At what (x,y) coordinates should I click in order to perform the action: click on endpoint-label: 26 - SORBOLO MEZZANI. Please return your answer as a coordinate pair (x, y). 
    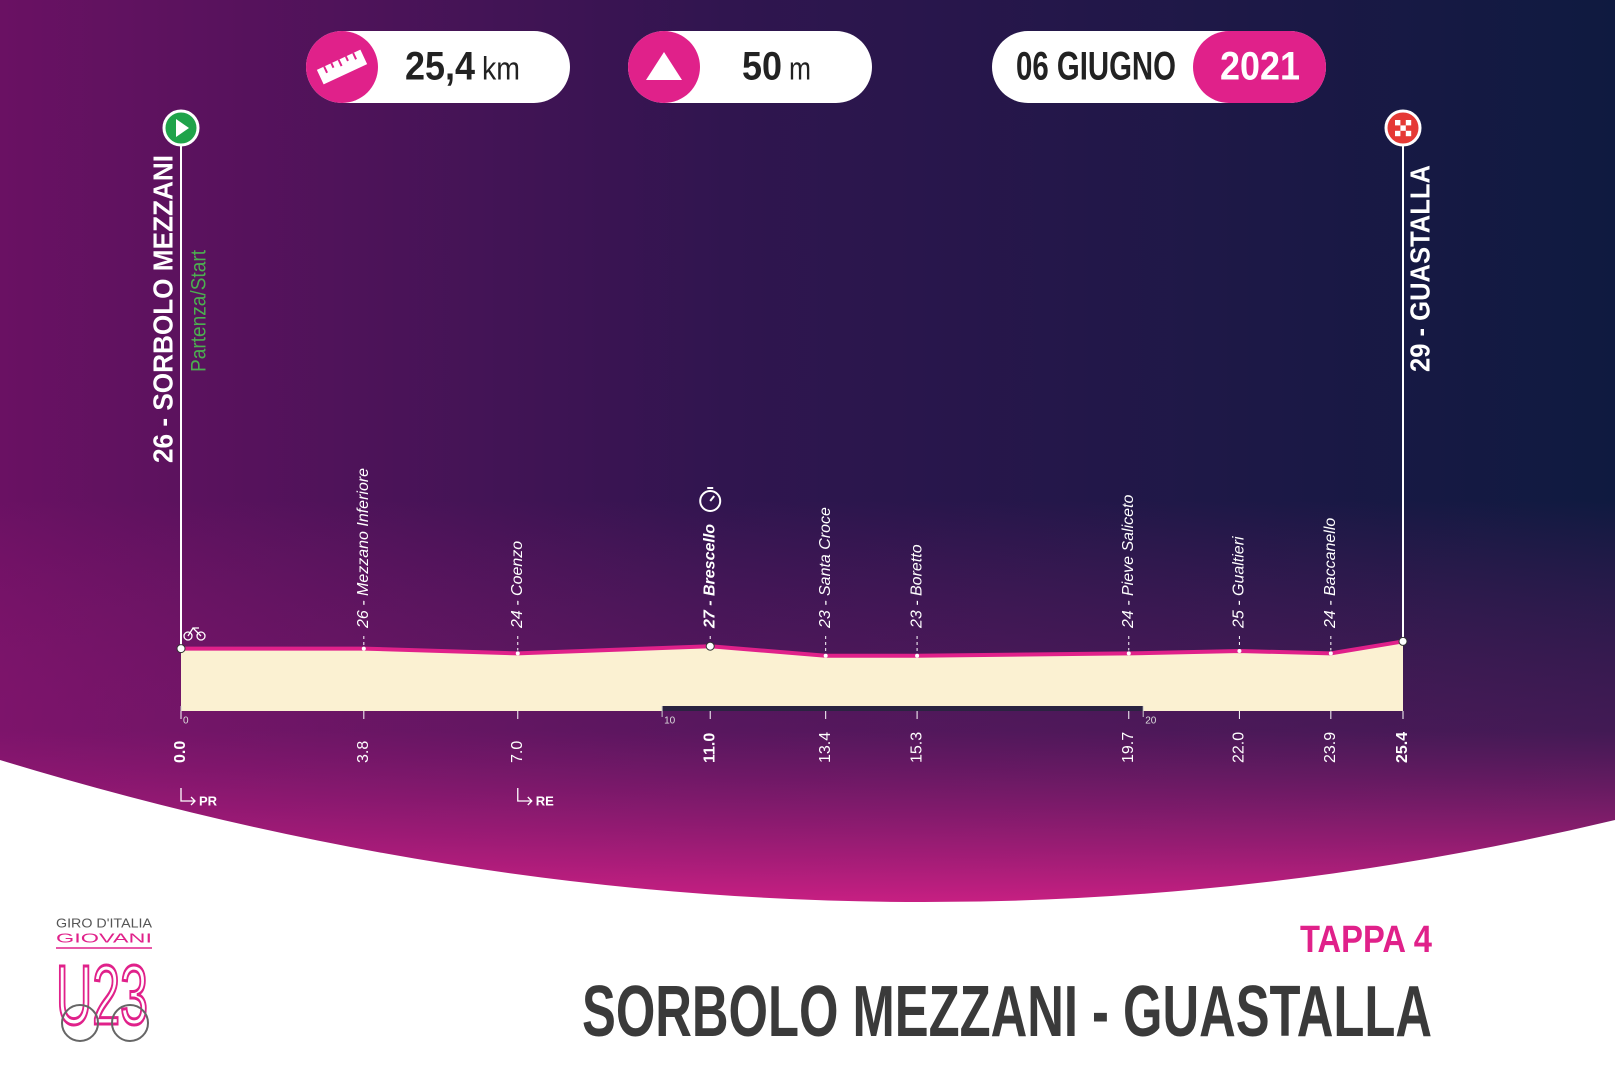
    Looking at the image, I should click on (162, 309).